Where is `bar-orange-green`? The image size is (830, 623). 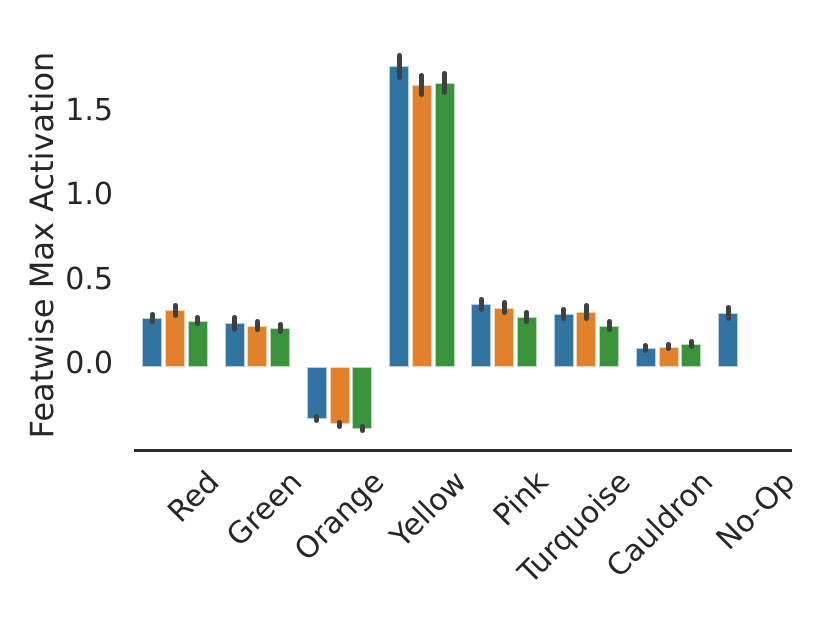 bar-orange-green is located at coordinates (362, 398).